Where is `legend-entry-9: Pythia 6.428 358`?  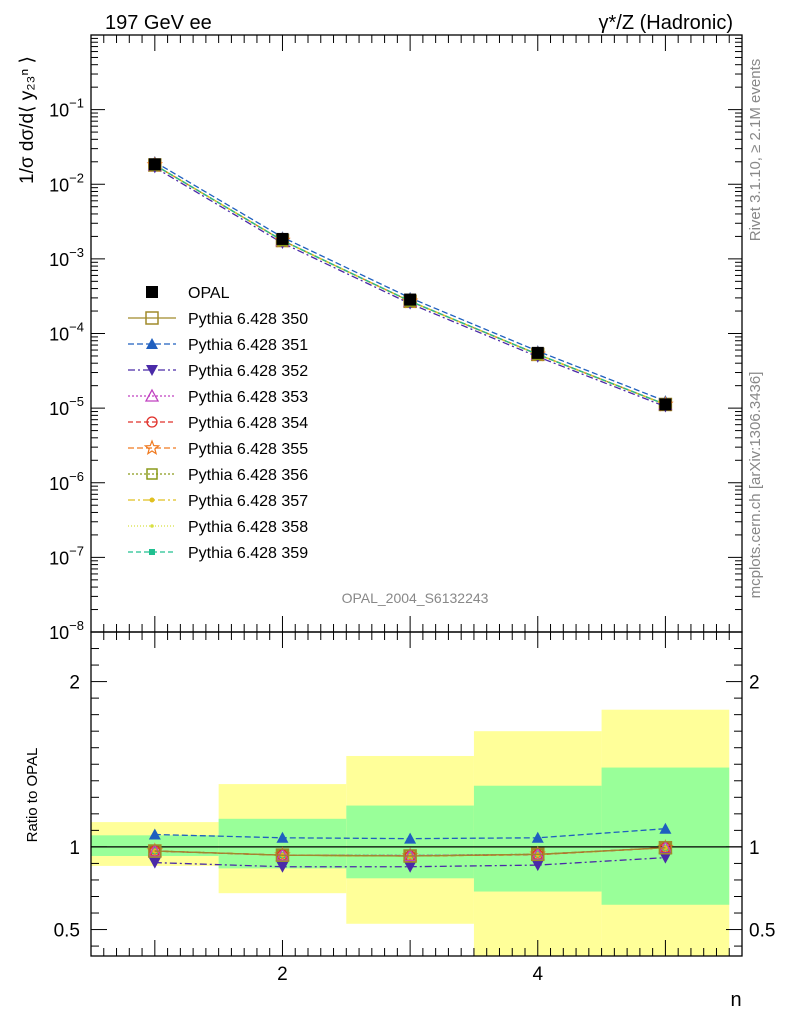 legend-entry-9: Pythia 6.428 358 is located at coordinates (218, 527).